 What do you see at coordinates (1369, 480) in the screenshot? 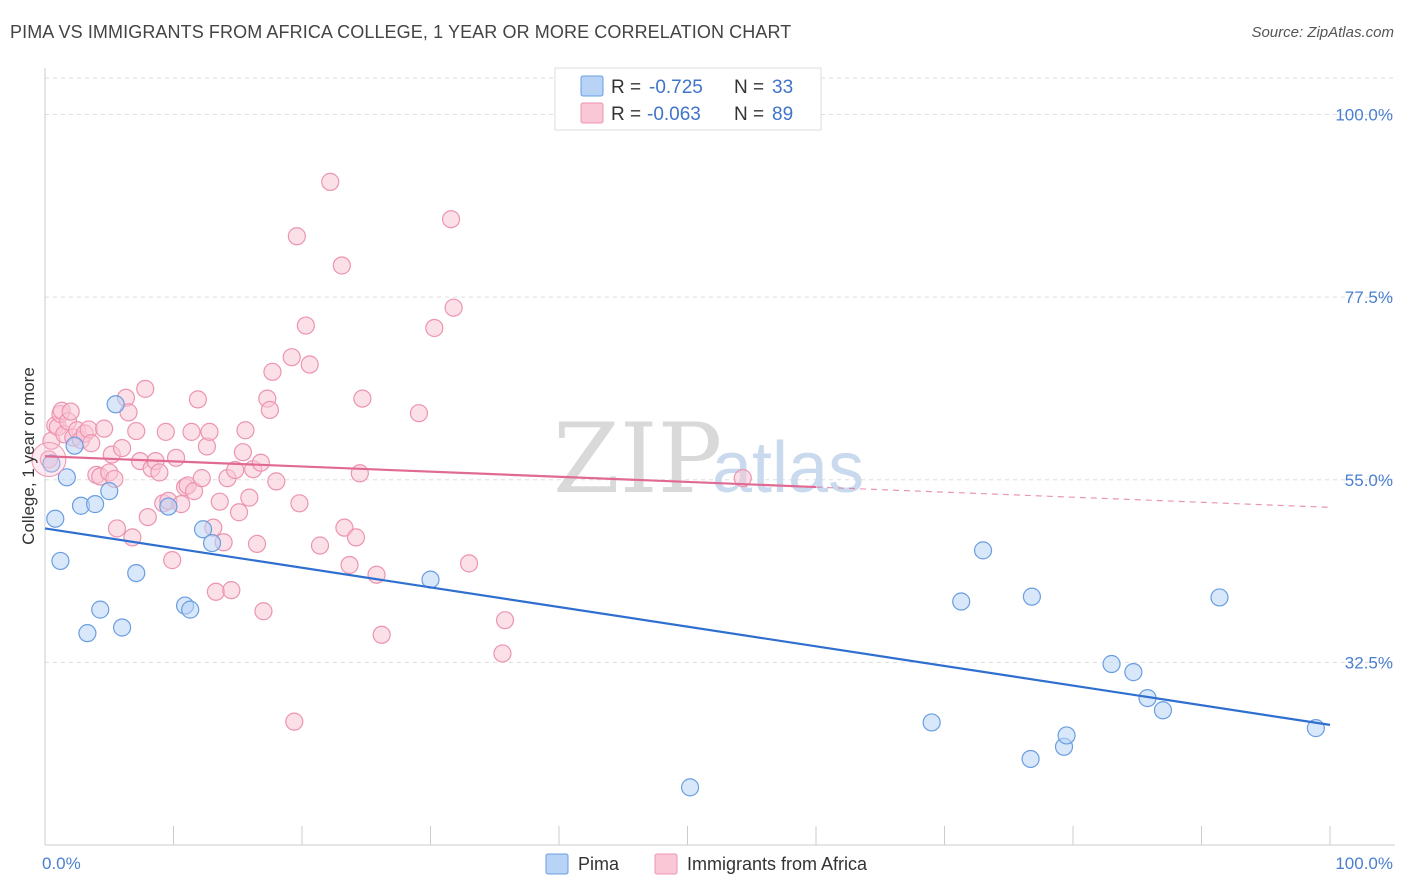
I see `y-tick-label: 55.0%` at bounding box center [1369, 480].